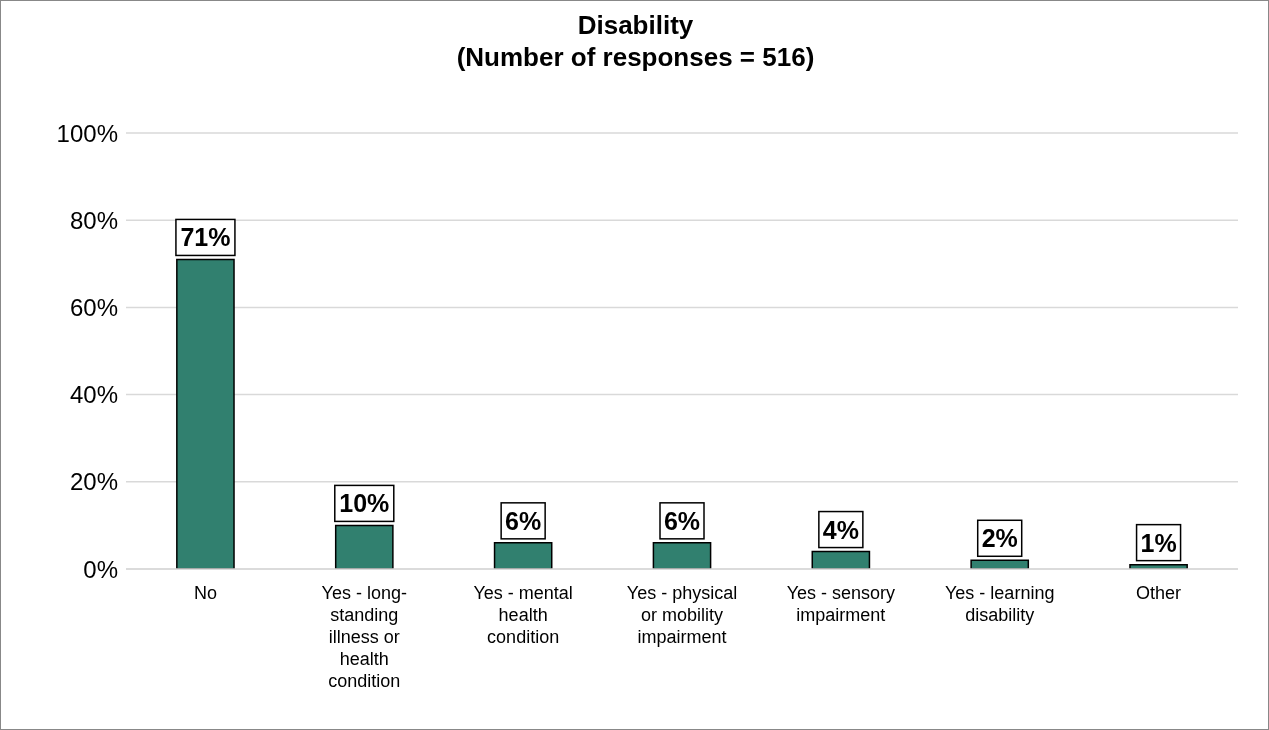 Image resolution: width=1269 pixels, height=730 pixels. Describe the element at coordinates (523, 615) in the screenshot. I see `x-tick-label: Yes - mental health condition` at that location.